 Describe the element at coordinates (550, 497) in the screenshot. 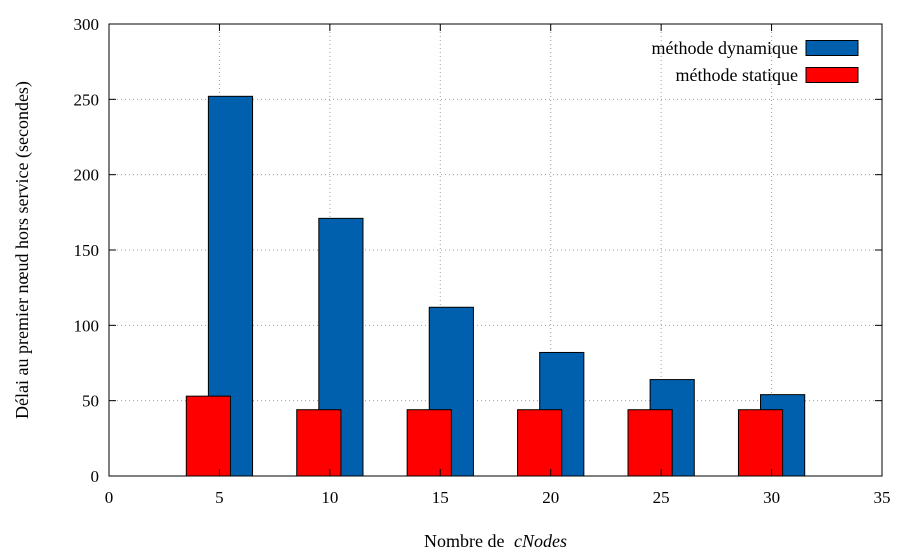

I see `x-tick-label: 20` at that location.